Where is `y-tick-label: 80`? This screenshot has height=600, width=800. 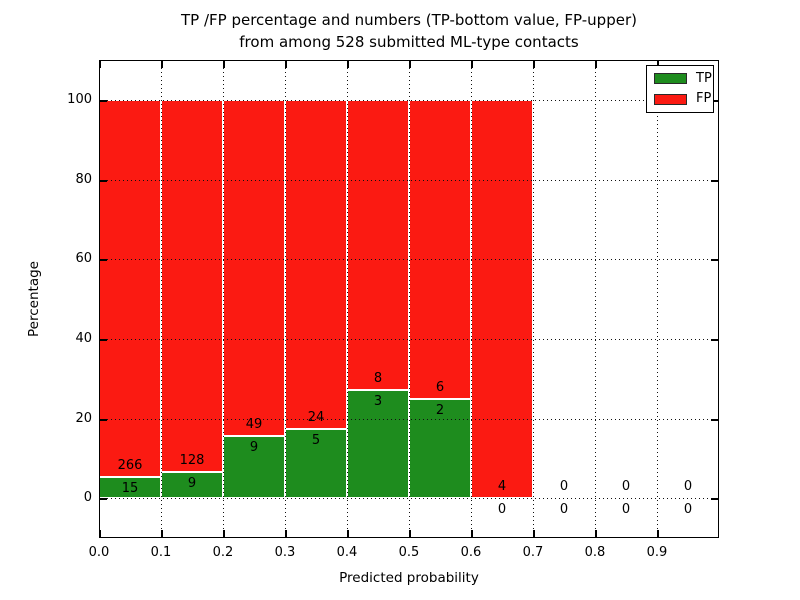
y-tick-label: 80 is located at coordinates (83, 179).